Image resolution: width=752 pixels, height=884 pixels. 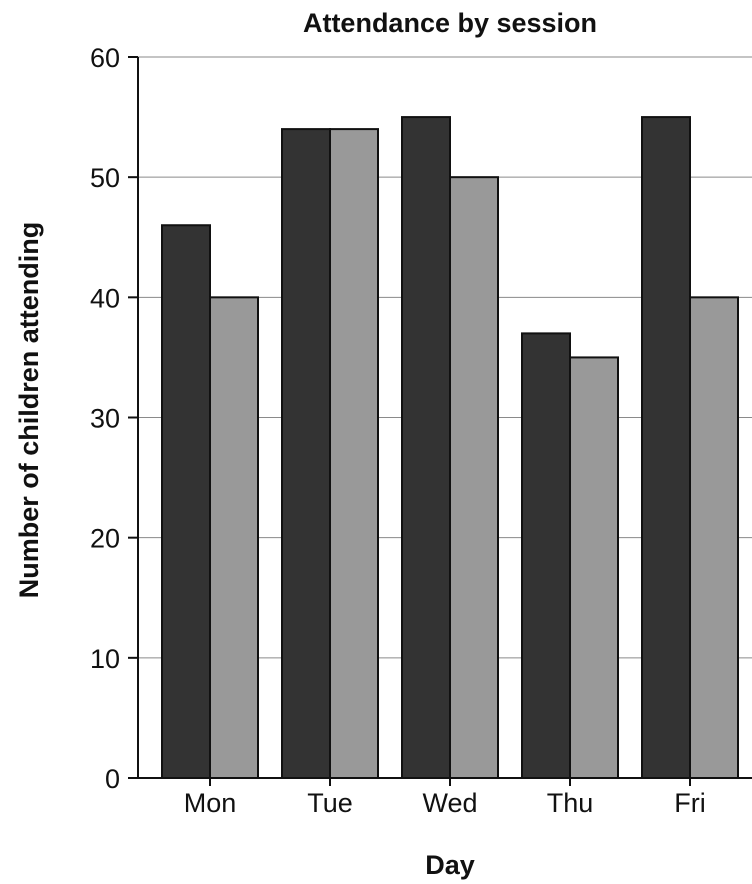 What do you see at coordinates (105, 178) in the screenshot?
I see `y-tick-label: 50` at bounding box center [105, 178].